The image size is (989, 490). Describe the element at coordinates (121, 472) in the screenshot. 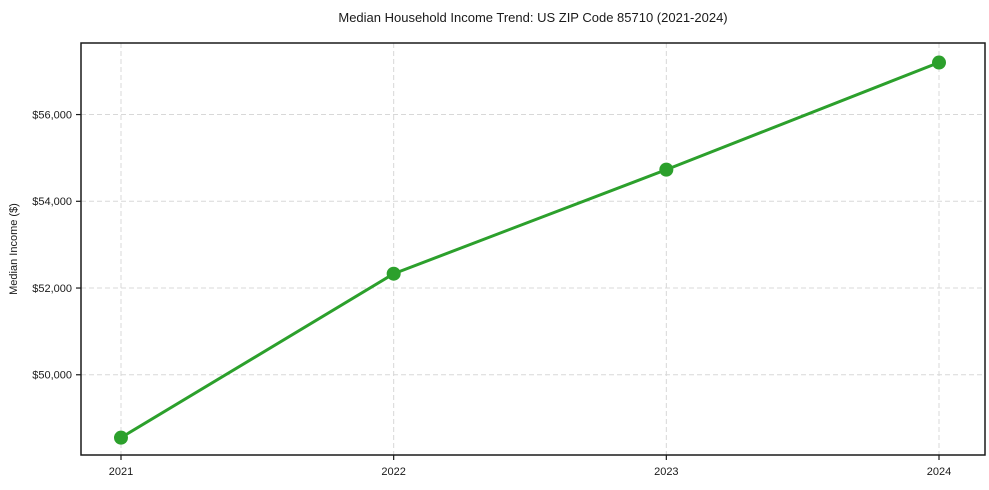

I see `x-tick-label: 2021` at that location.